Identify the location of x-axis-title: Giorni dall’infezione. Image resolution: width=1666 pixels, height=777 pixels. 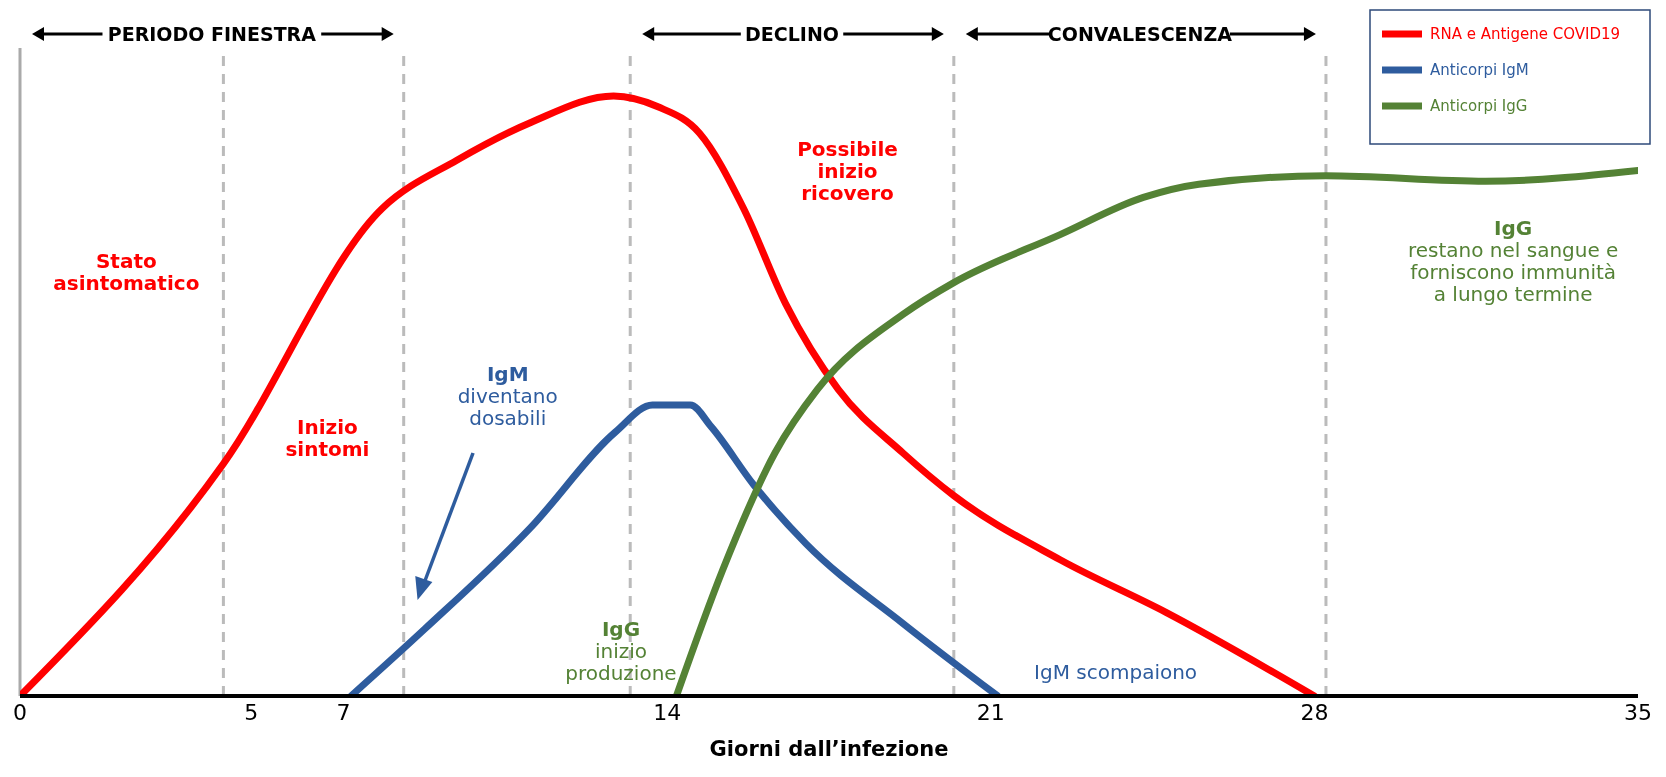
(829, 749).